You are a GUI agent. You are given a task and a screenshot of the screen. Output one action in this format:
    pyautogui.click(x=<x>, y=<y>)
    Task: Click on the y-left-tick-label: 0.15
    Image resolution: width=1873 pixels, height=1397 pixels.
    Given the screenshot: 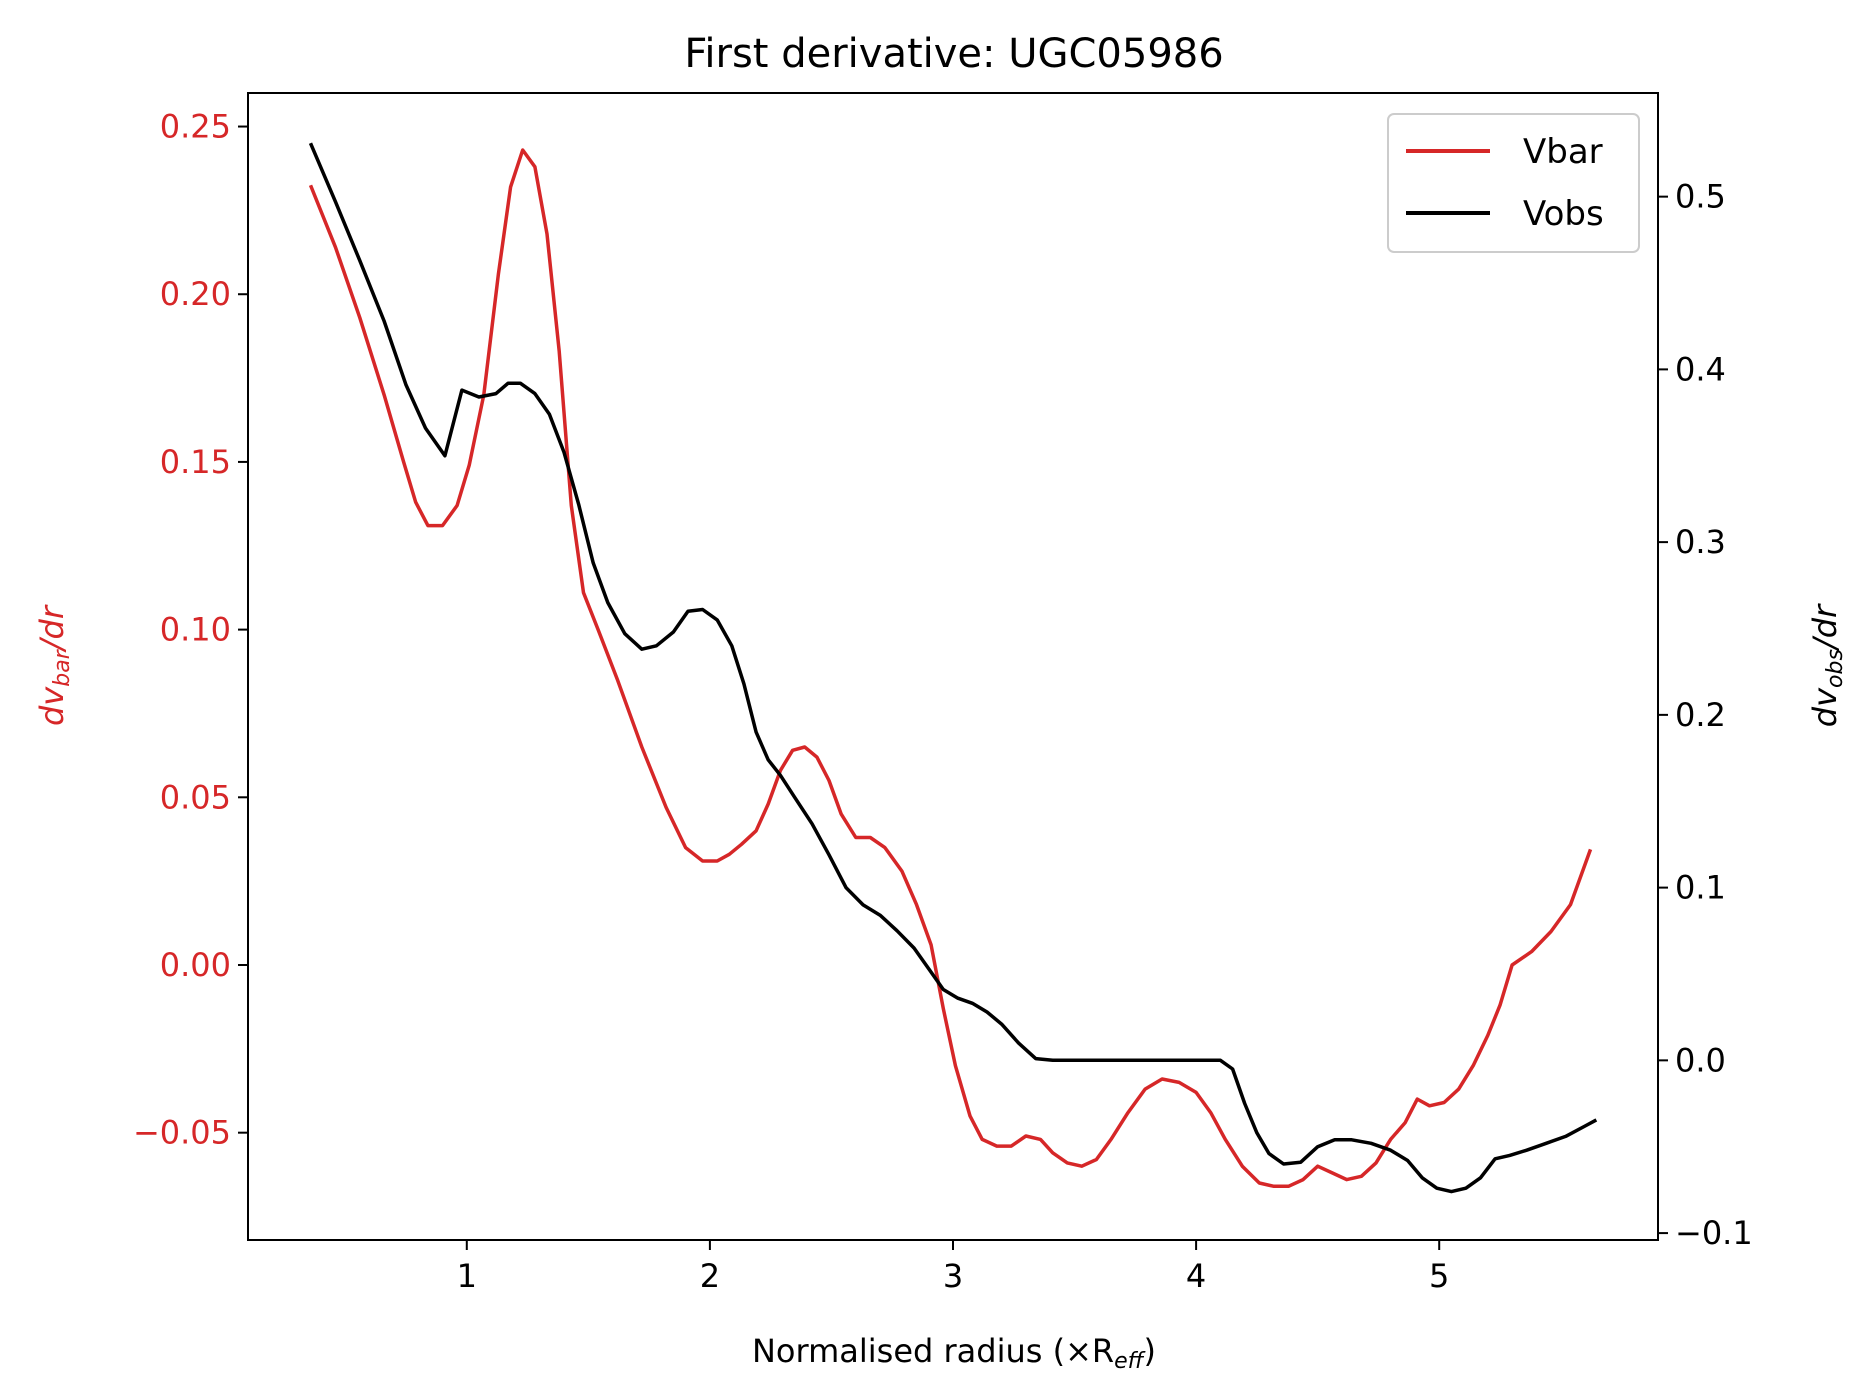 What is the action you would take?
    pyautogui.click(x=195, y=462)
    